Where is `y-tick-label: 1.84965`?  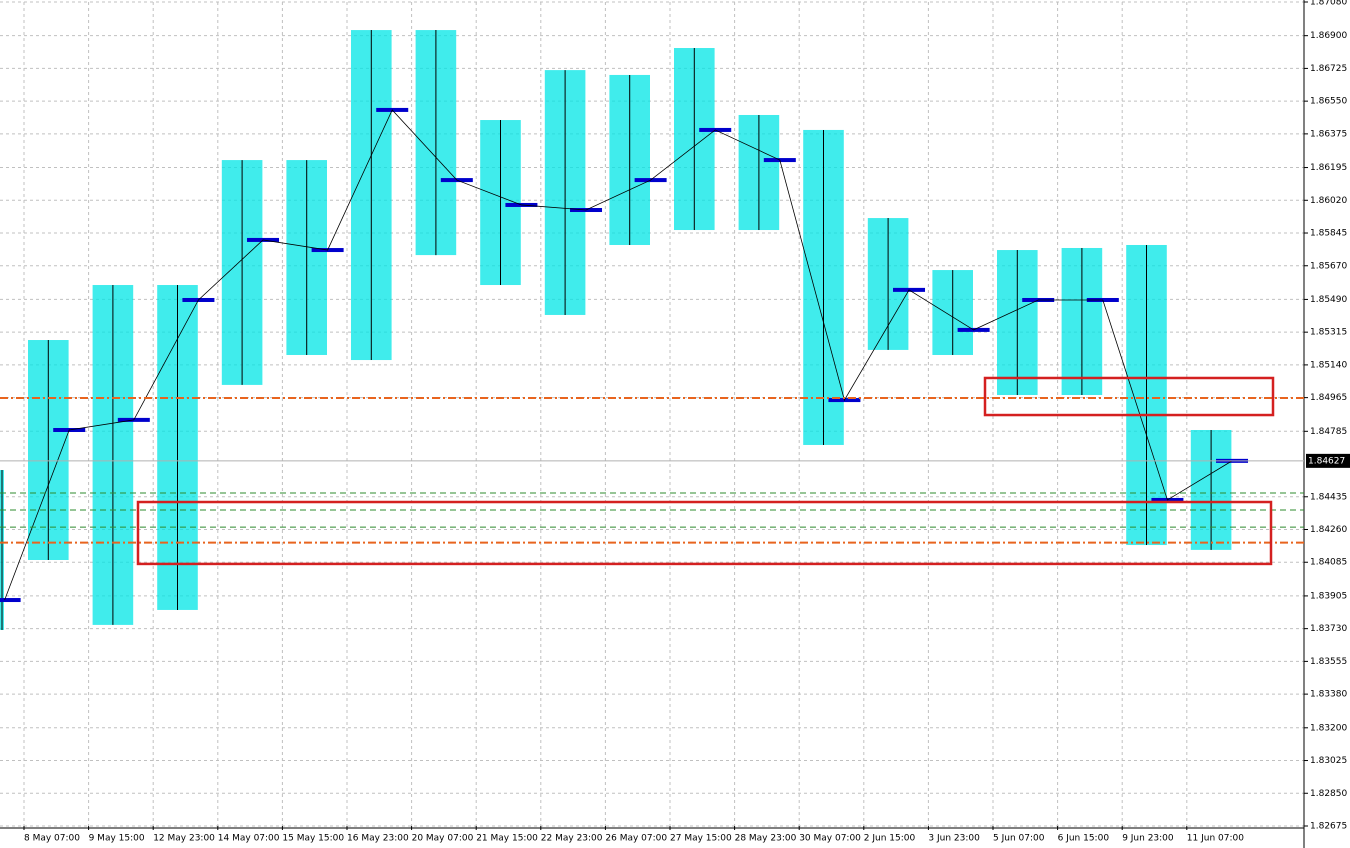
y-tick-label: 1.84965 is located at coordinates (1328, 398).